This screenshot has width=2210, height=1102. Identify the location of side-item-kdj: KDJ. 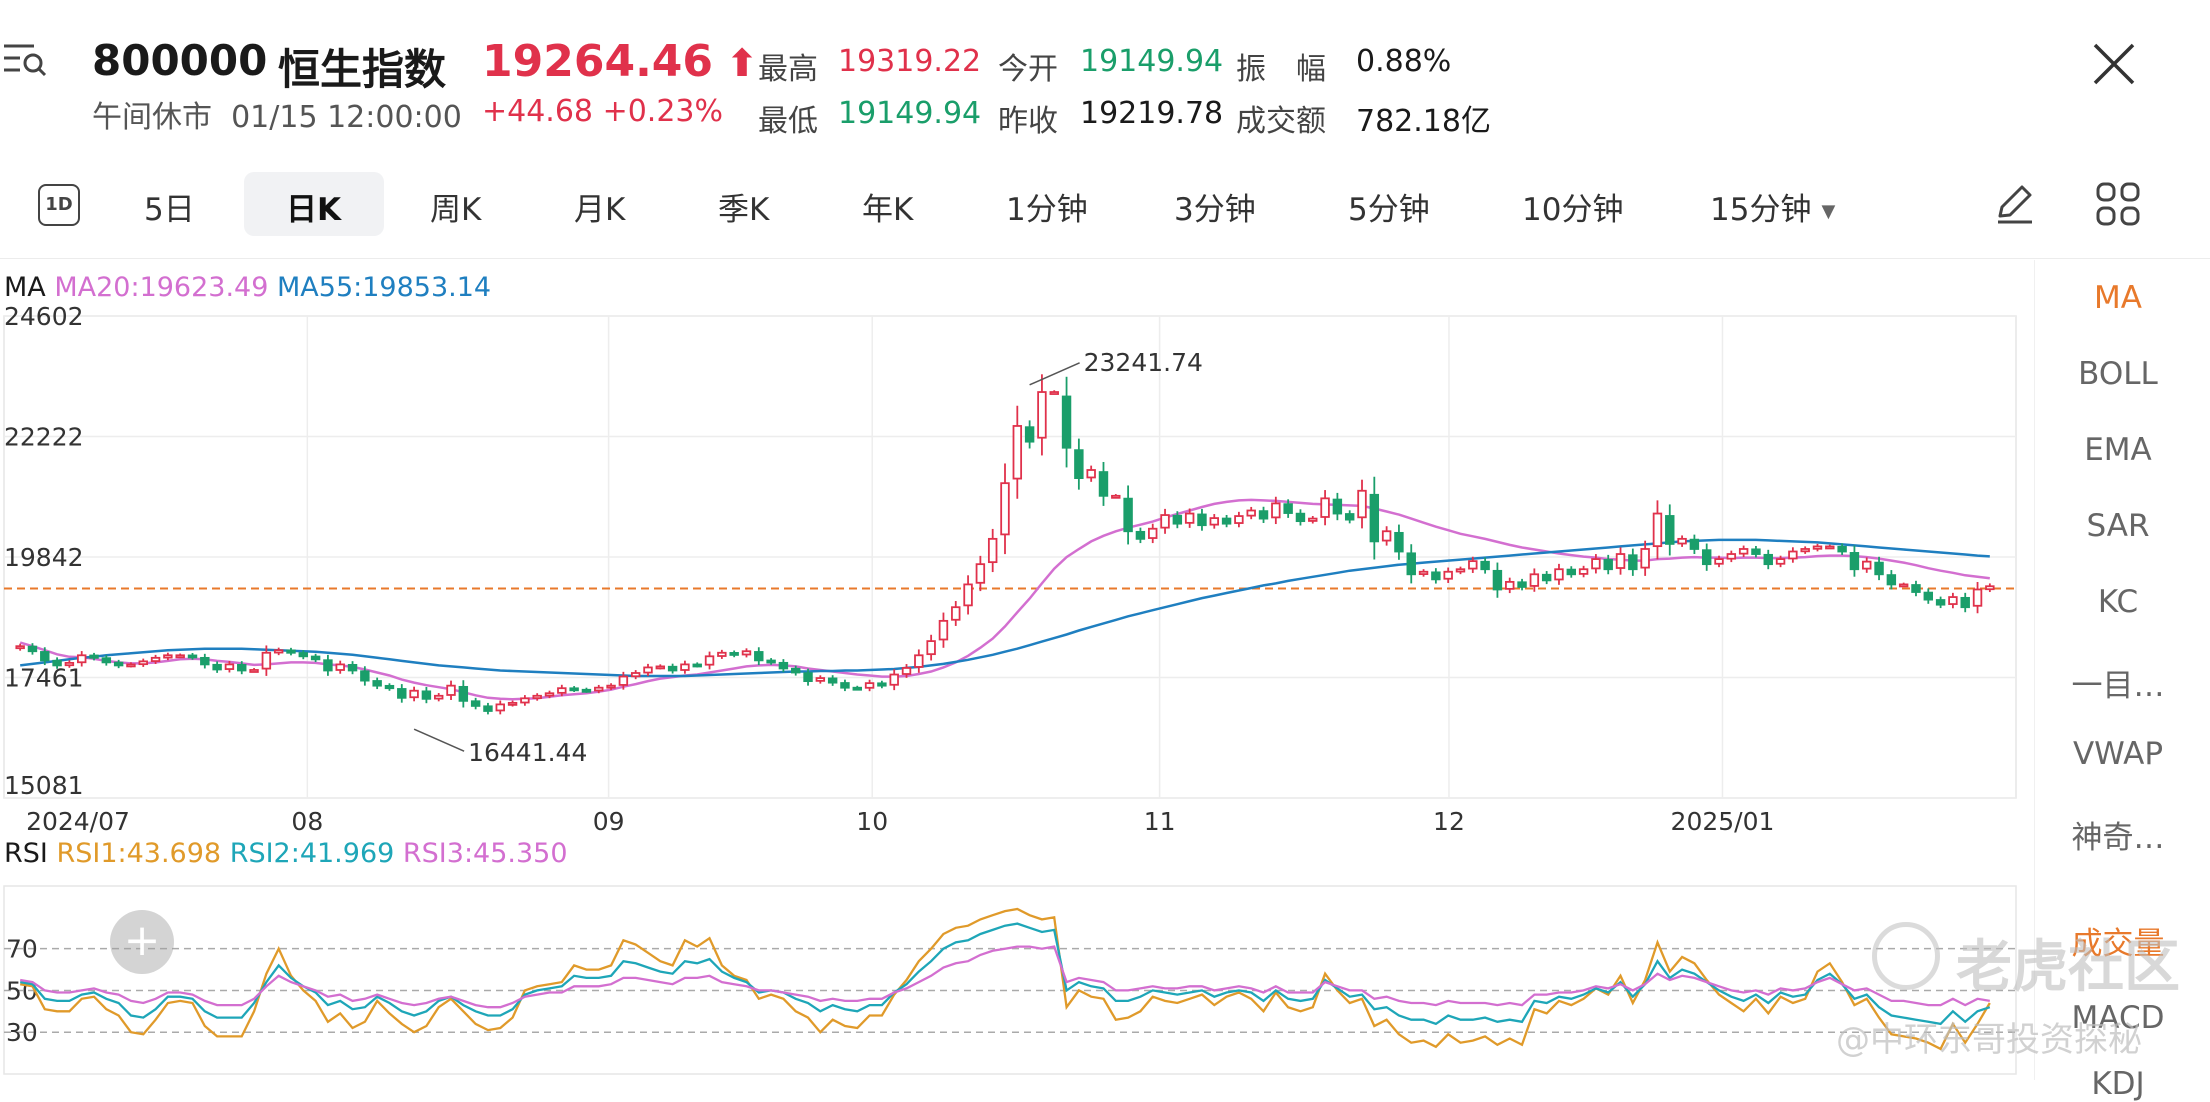
(2118, 1084).